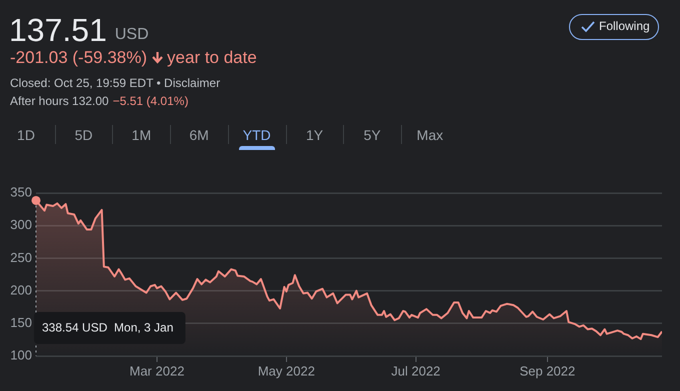 This screenshot has width=680, height=391. What do you see at coordinates (21, 322) in the screenshot?
I see `y-tick-label: 150` at bounding box center [21, 322].